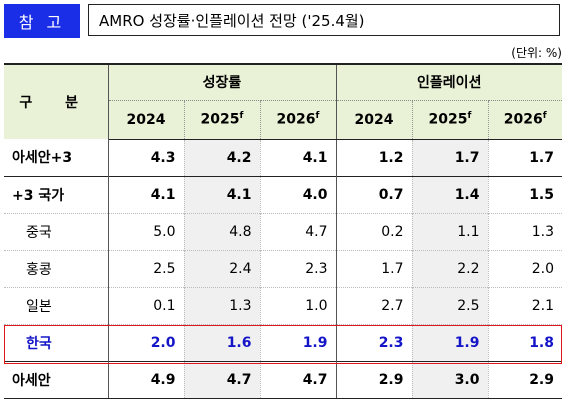 The height and width of the screenshot is (404, 574). I want to click on table-cell: 1.6, so click(222, 342).